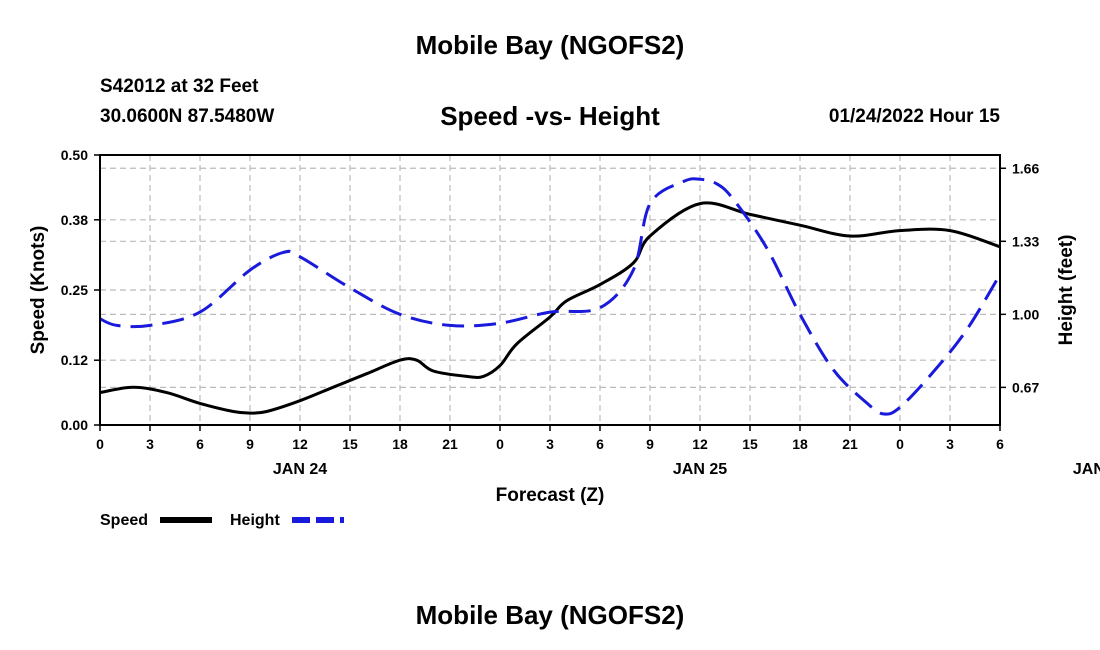 The image size is (1100, 650). What do you see at coordinates (1025, 314) in the screenshot?
I see `y-right-tick-label: 1.00` at bounding box center [1025, 314].